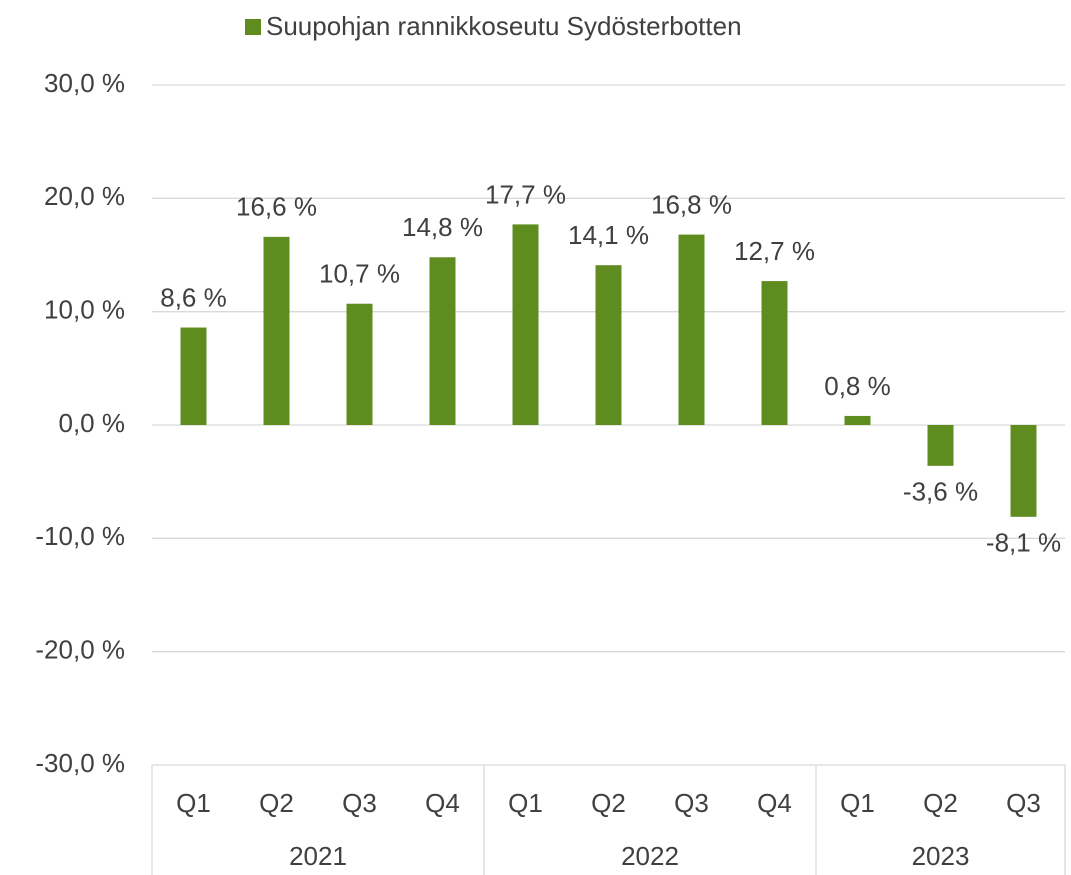  What do you see at coordinates (941, 856) in the screenshot?
I see `group-label: 2023` at bounding box center [941, 856].